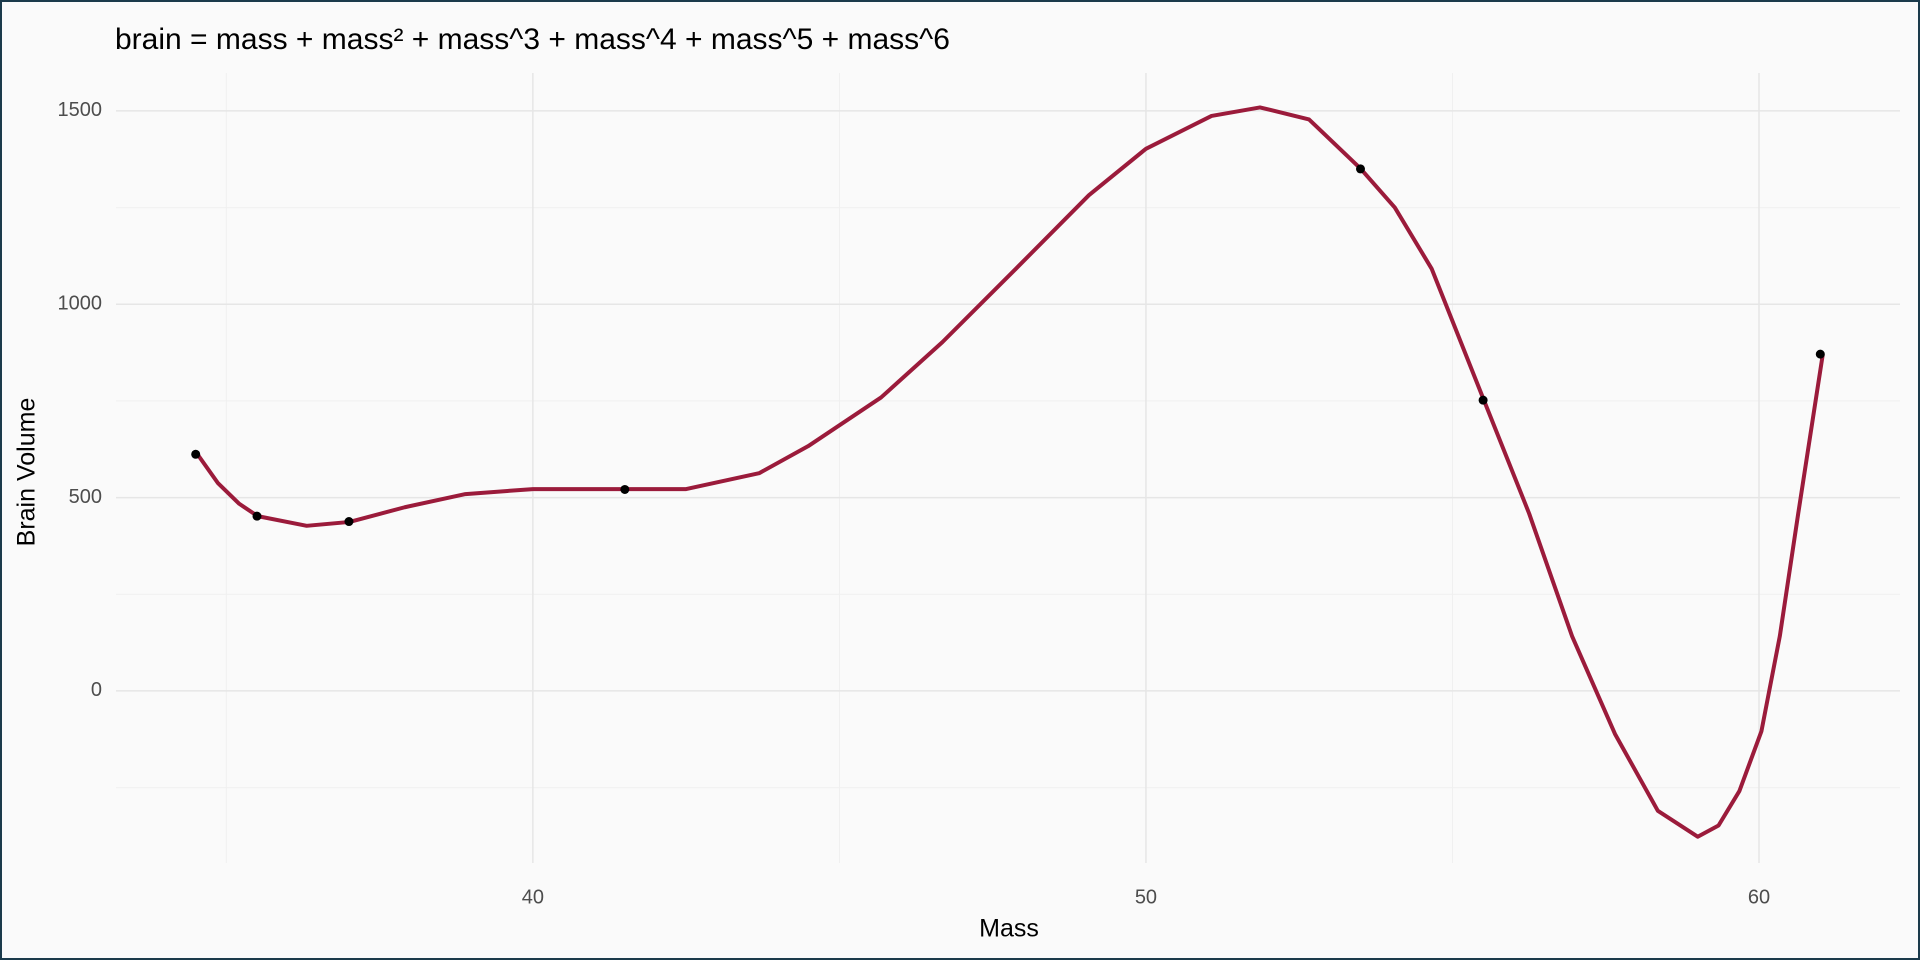 Image resolution: width=1920 pixels, height=960 pixels. Describe the element at coordinates (1009, 929) in the screenshot. I see `x-axis-title: Mass` at that location.